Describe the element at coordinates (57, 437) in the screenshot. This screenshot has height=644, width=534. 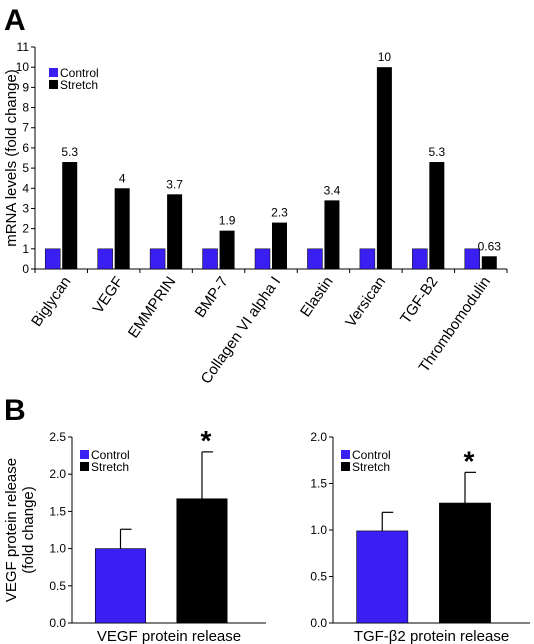
I see `b-vegf-y-tick-label: 2.5` at that location.